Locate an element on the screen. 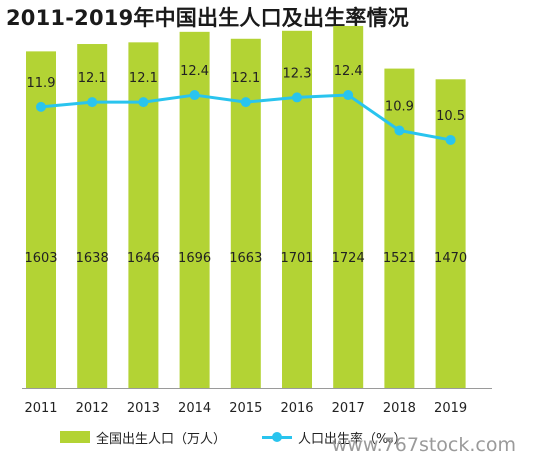 Image resolution: width=534 pixels, height=466 pixels. watermark: www.767stock.com is located at coordinates (423, 445).